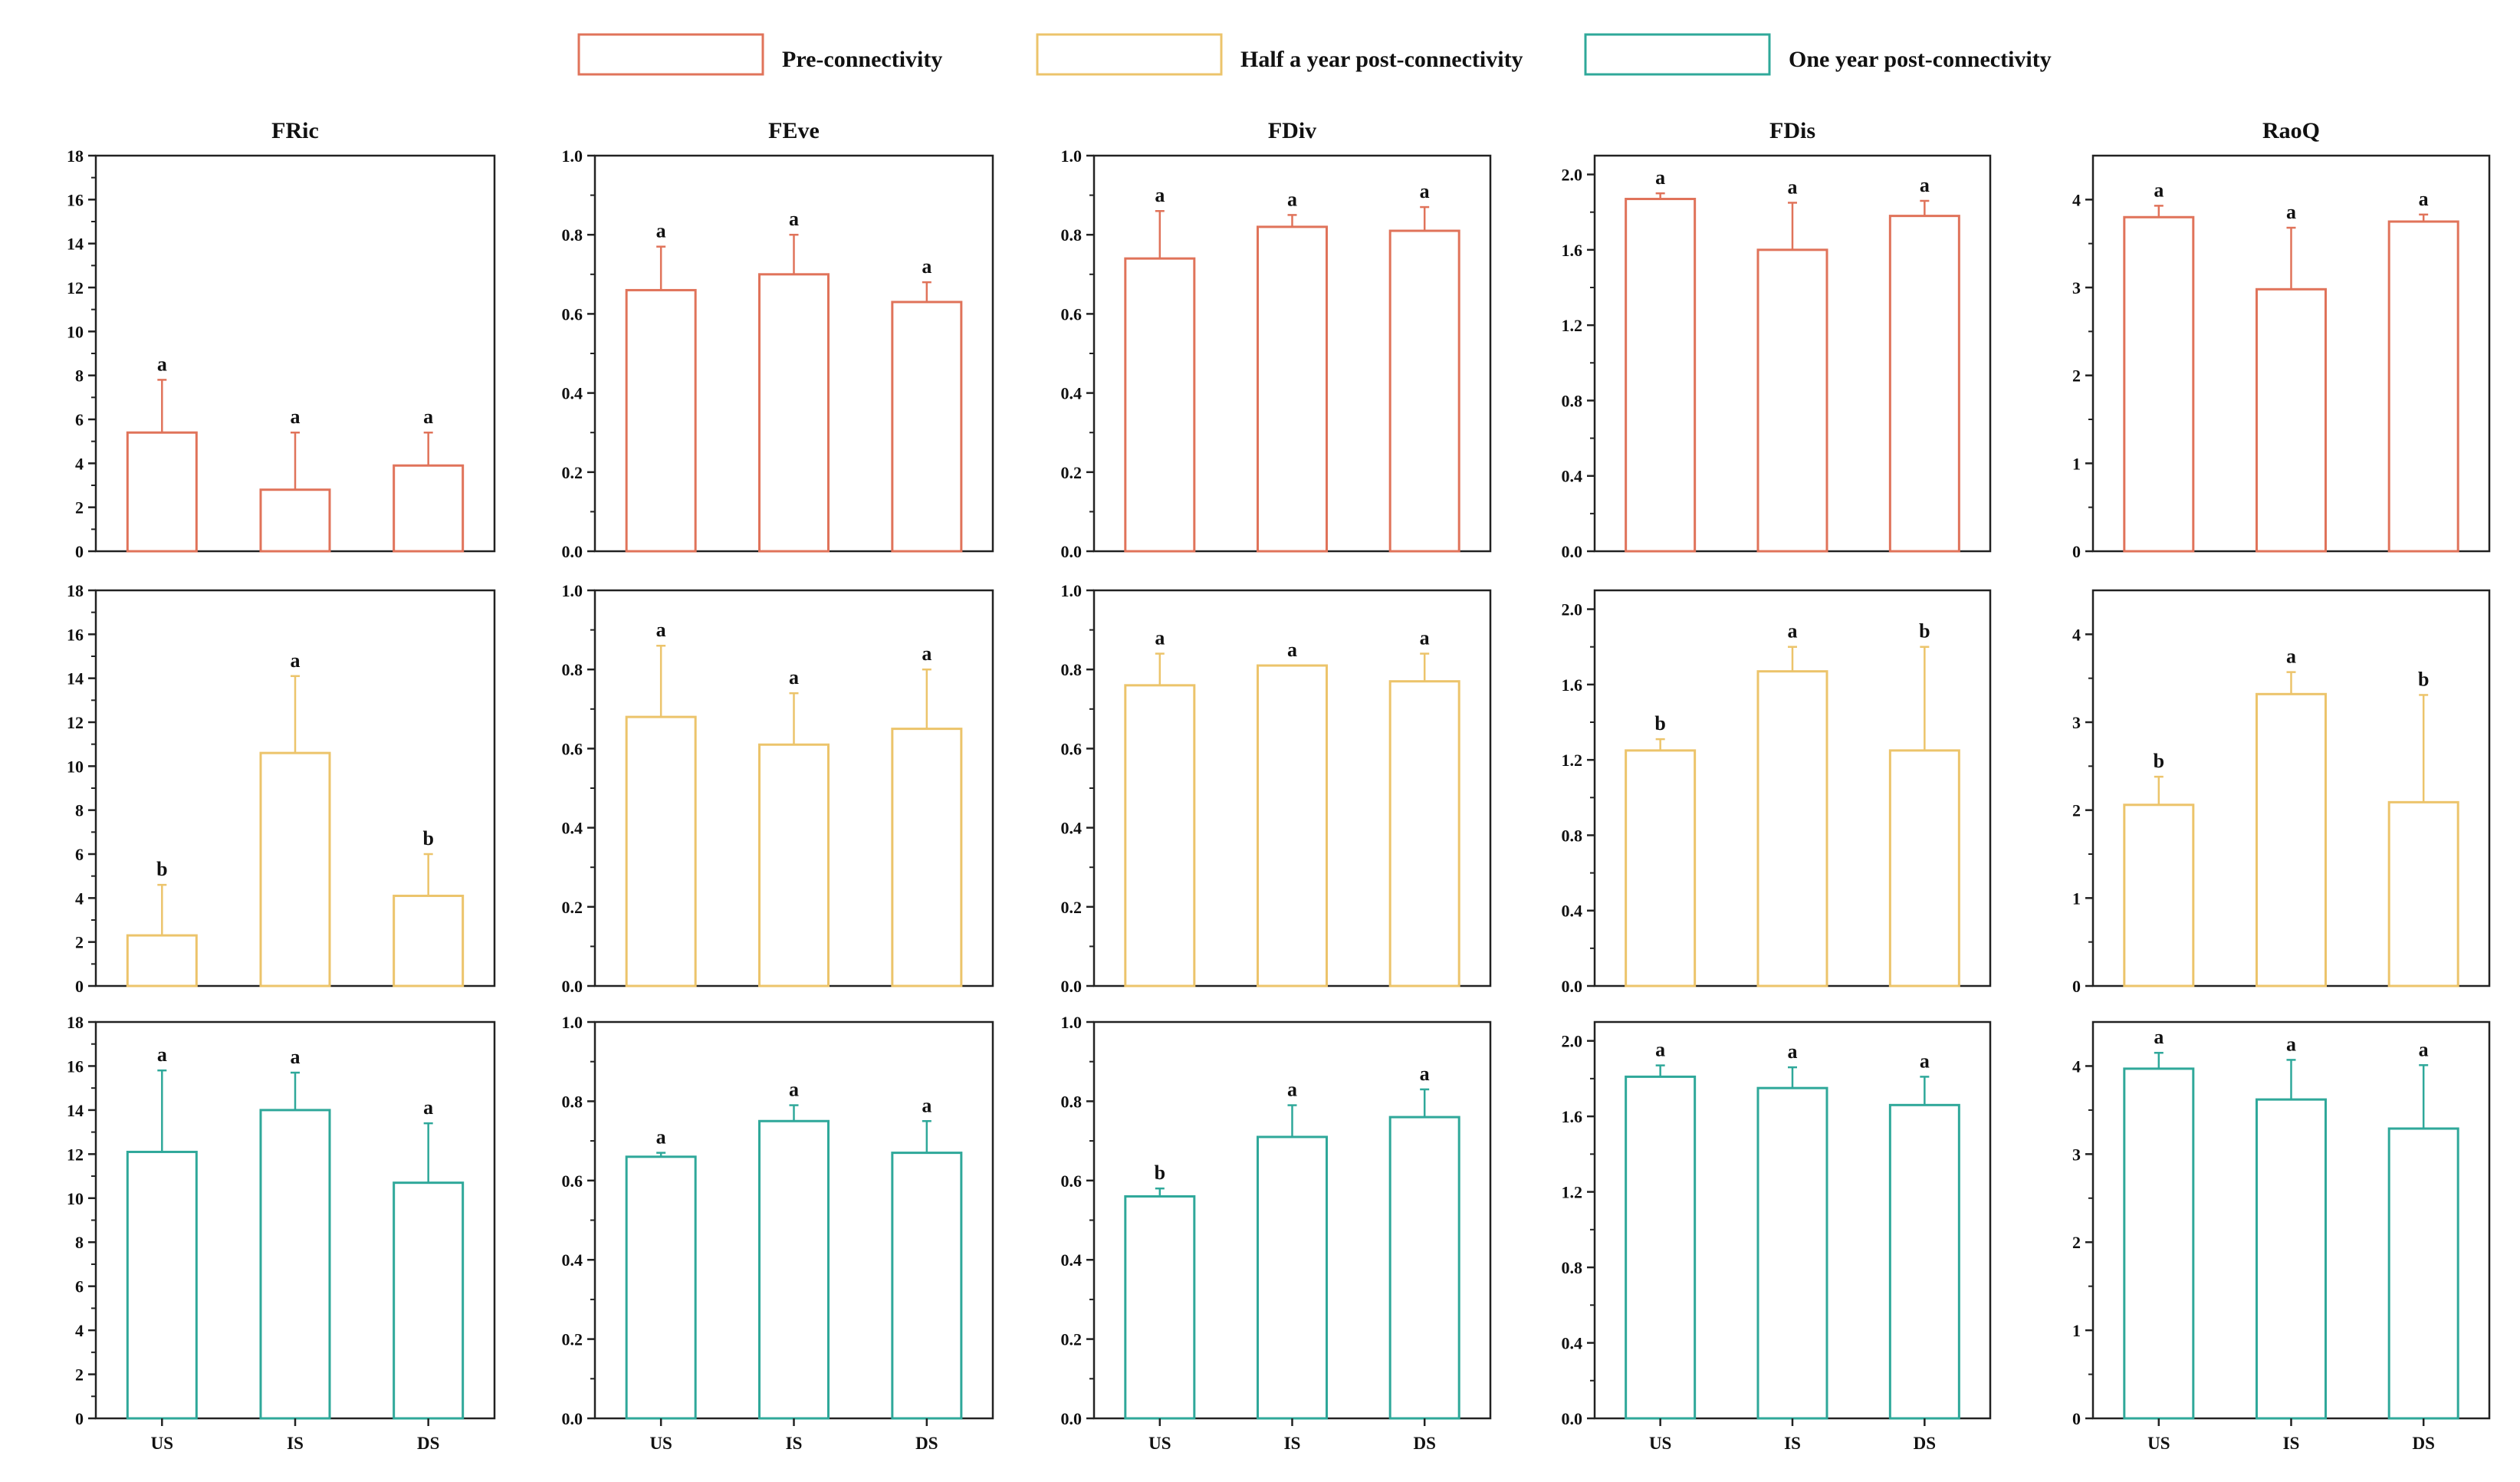  I want to click on legend-label: Half a year post-connectivity, so click(1381, 60).